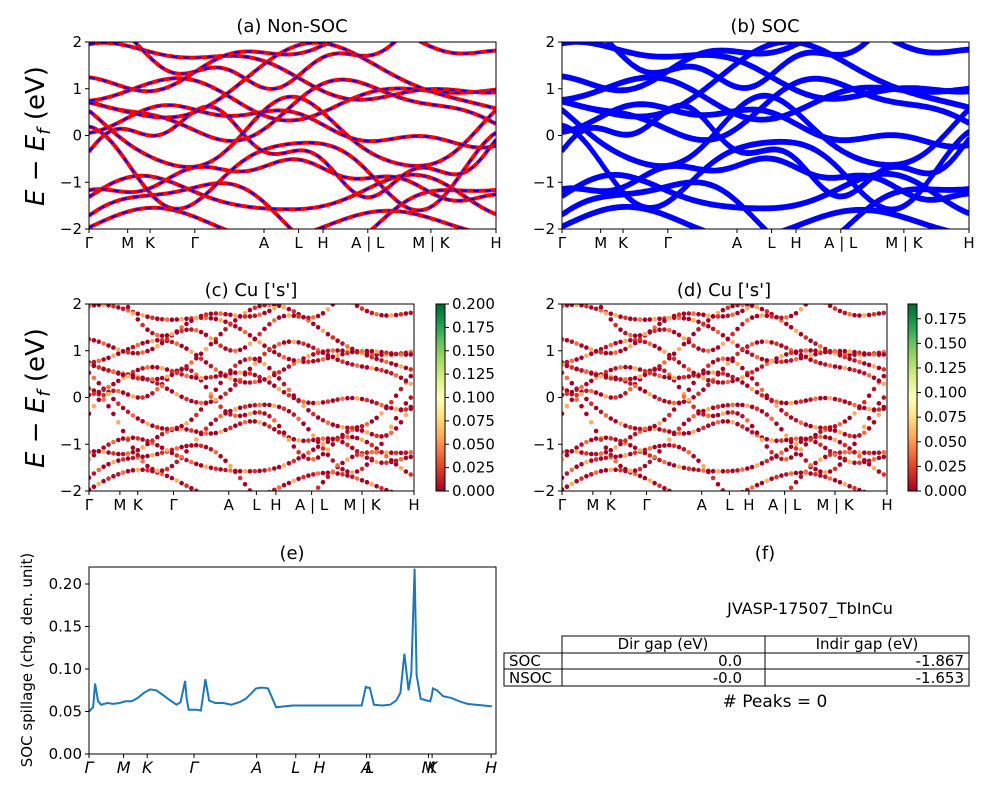 The image size is (1000, 800). I want to click on panel-e-ytick-label: 0.05, so click(65, 712).